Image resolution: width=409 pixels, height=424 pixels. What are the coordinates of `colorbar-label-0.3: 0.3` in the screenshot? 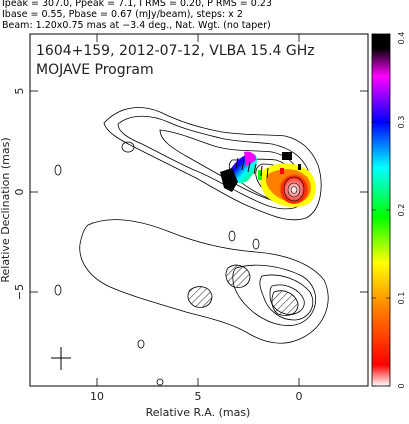 It's located at (401, 122).